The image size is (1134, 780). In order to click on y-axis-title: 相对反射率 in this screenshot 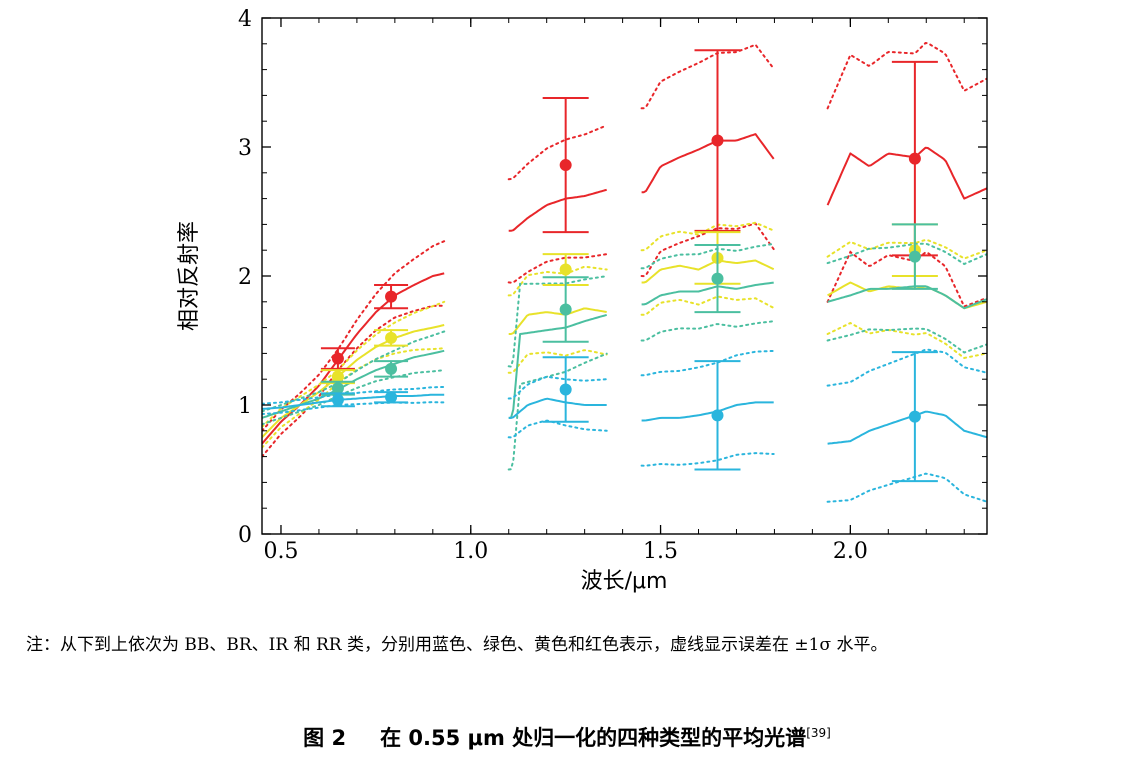, I will do `click(189, 276)`.